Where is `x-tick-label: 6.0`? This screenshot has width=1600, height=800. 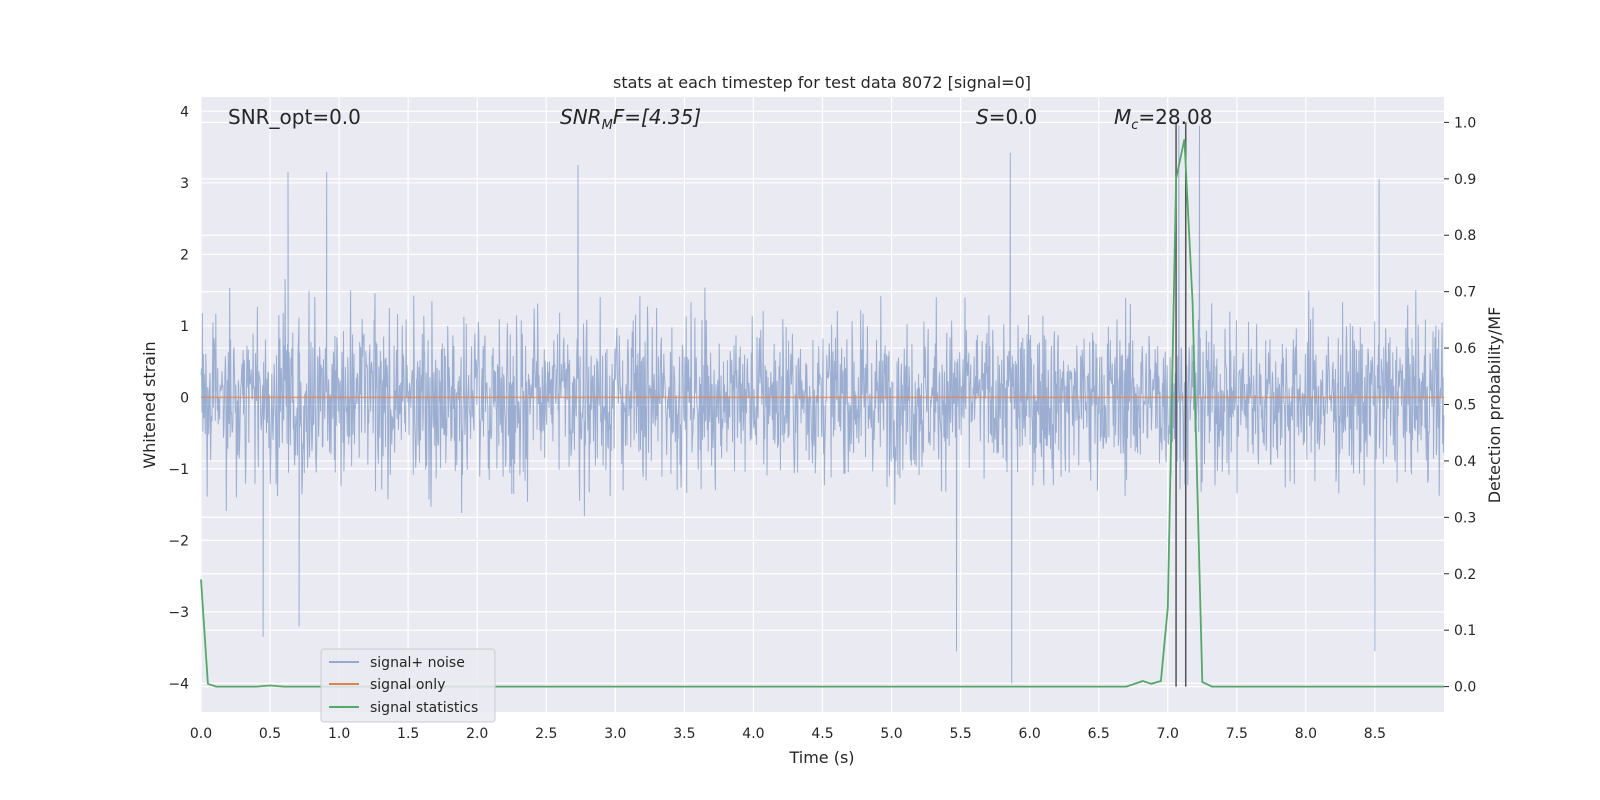 x-tick-label: 6.0 is located at coordinates (1030, 734).